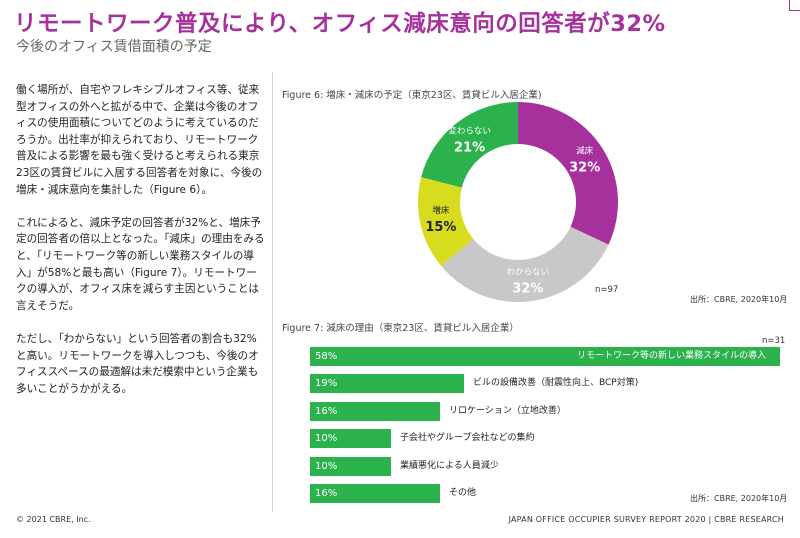 The width and height of the screenshot is (800, 538). Describe the element at coordinates (449, 466) in the screenshot. I see `bar-category-label: 業績悪化による人員減少` at that location.